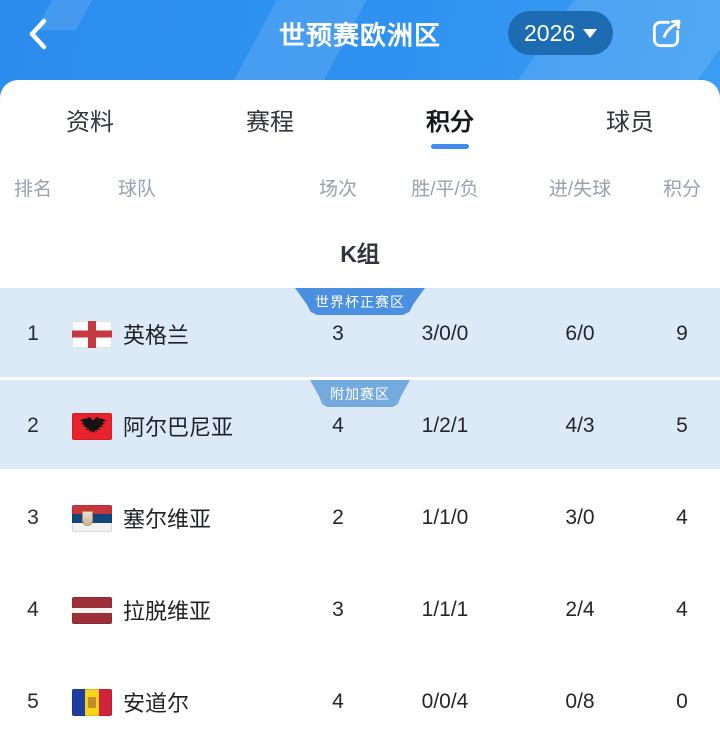  Describe the element at coordinates (338, 517) in the screenshot. I see `played-cell: 2` at that location.